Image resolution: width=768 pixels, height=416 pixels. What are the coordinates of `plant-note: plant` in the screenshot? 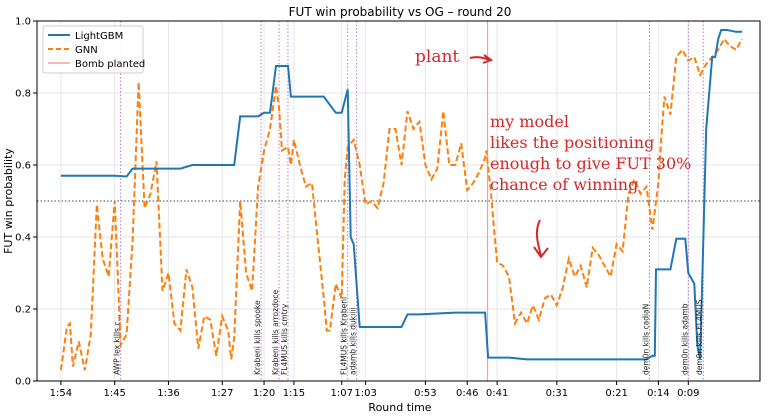 It's located at (437, 57).